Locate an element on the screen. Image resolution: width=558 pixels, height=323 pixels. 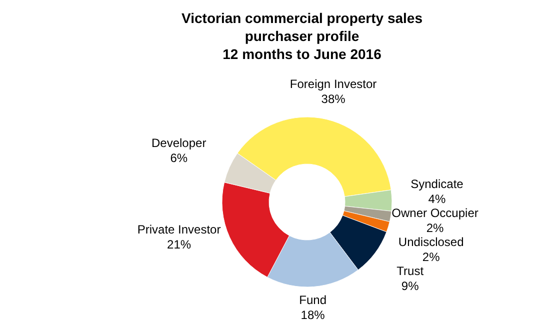
data-label: 21% is located at coordinates (179, 244).